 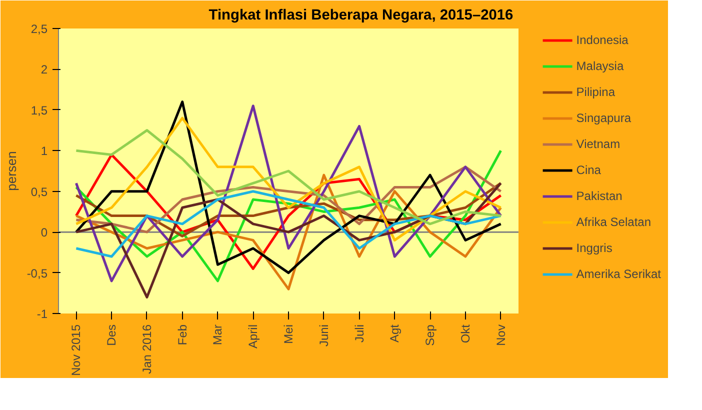 What do you see at coordinates (253, 336) in the screenshot?
I see `x-tick-label: April` at bounding box center [253, 336].